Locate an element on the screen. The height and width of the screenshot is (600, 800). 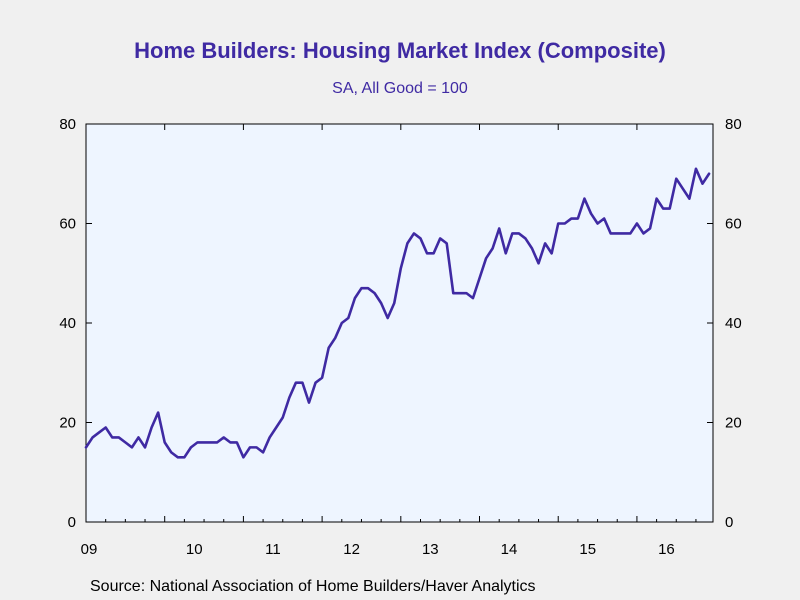
x-tick-label: 10 is located at coordinates (194, 549).